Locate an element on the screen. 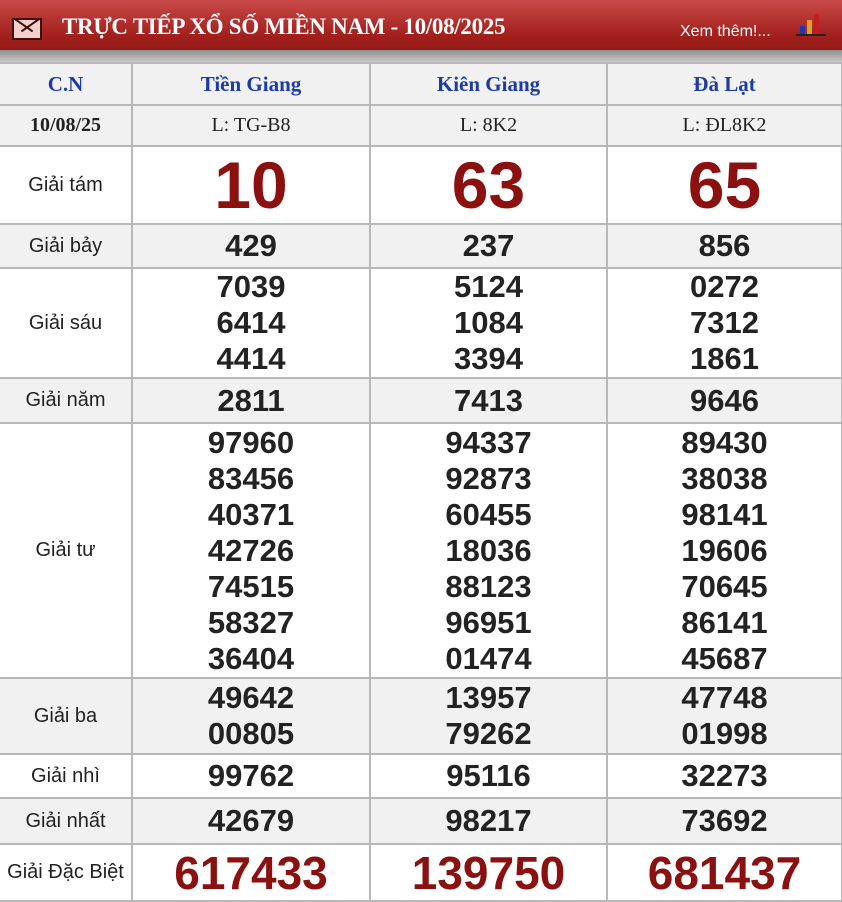  prize-number: 92873 is located at coordinates (488, 478).